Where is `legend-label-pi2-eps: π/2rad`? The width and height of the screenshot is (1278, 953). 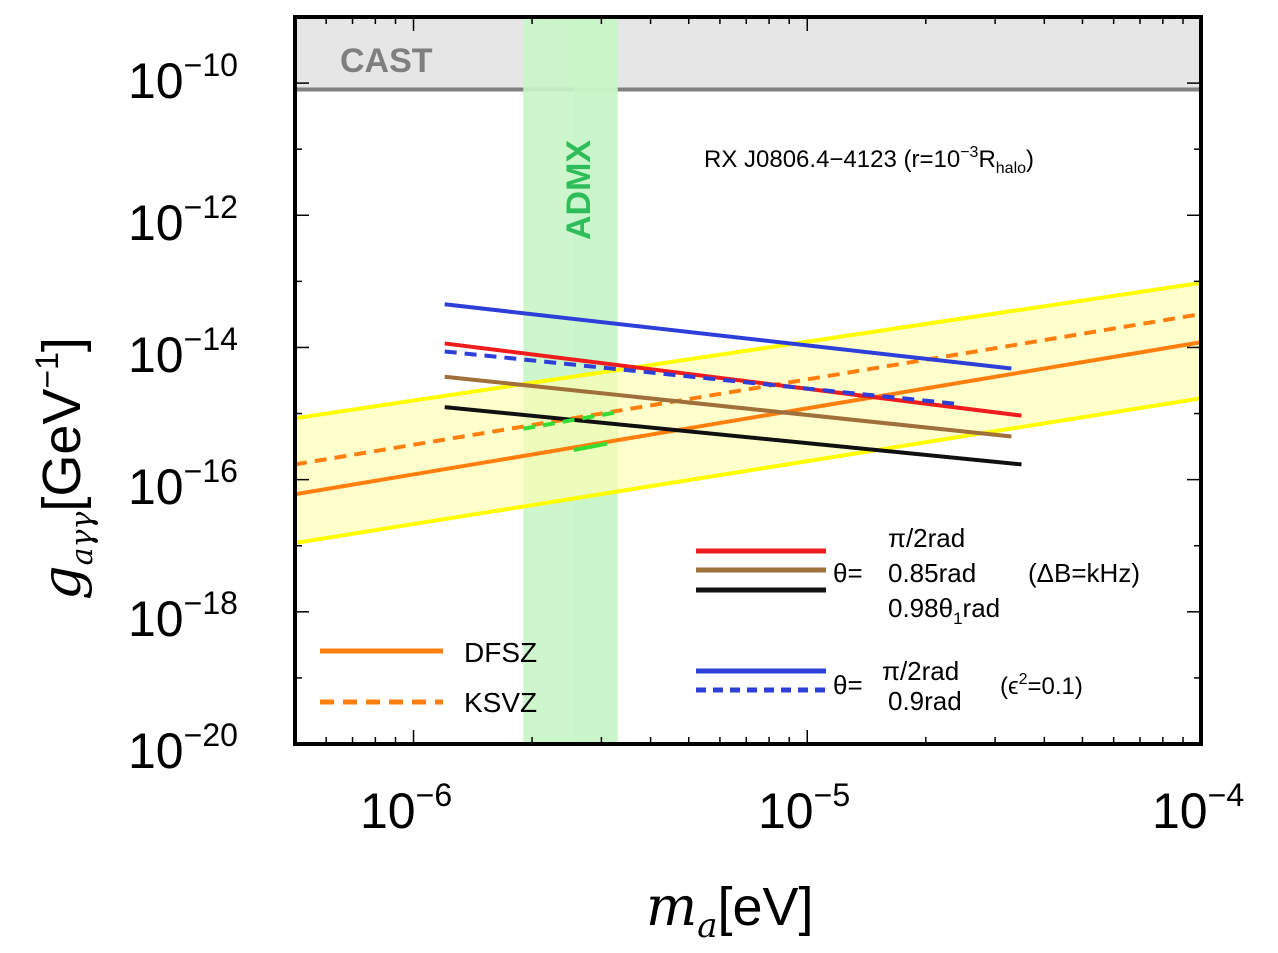
legend-label-pi2-eps: π/2rad is located at coordinates (920, 671).